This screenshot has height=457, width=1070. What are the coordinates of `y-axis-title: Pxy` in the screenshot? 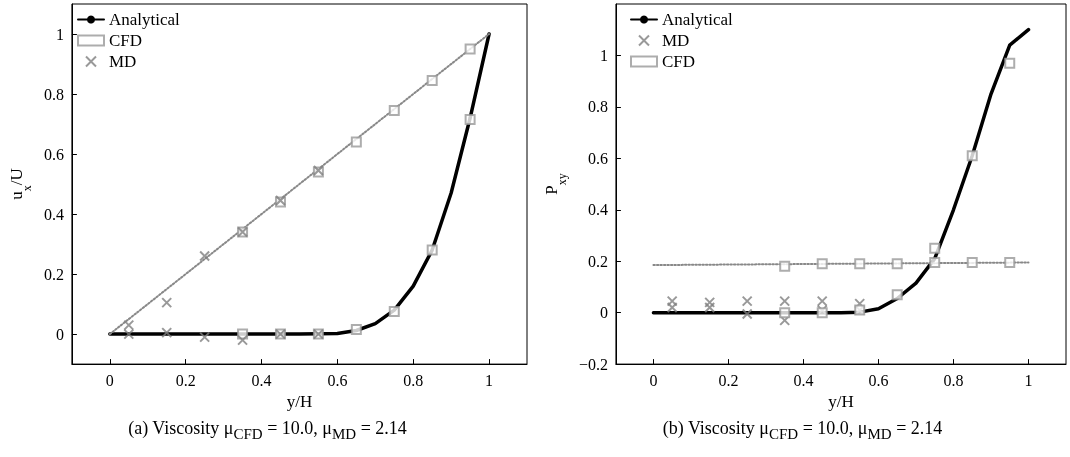 It's located at (555, 184).